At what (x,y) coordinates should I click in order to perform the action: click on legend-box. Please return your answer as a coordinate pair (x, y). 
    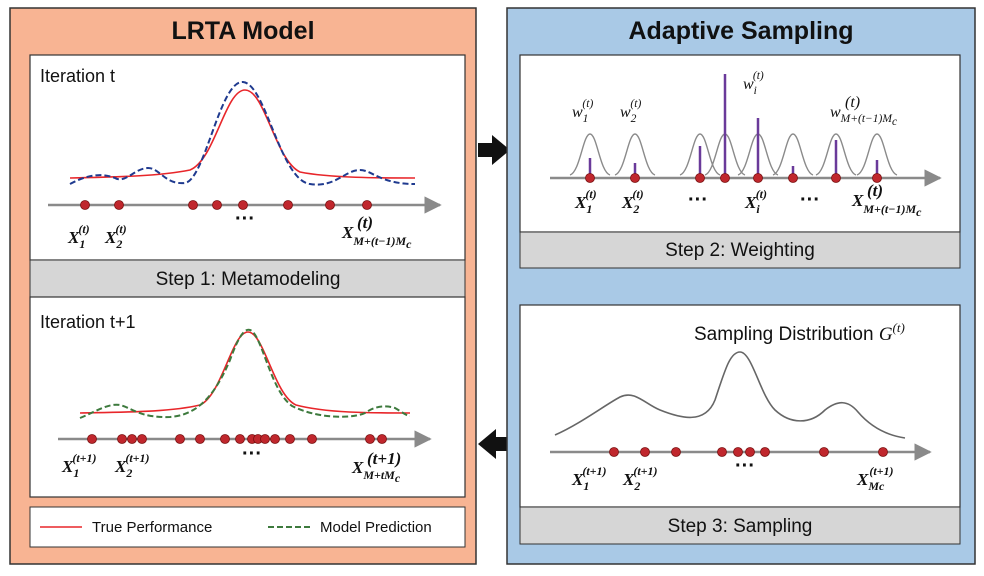
    Looking at the image, I should click on (247, 527).